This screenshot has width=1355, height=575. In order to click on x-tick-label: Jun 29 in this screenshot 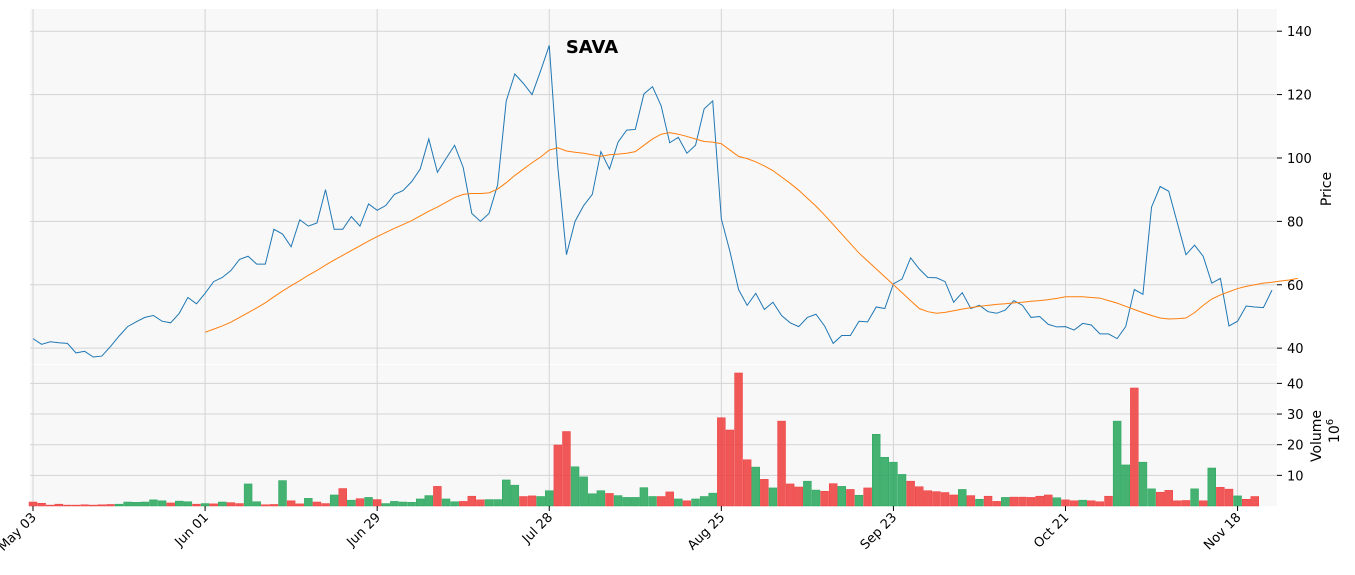, I will do `click(364, 530)`.